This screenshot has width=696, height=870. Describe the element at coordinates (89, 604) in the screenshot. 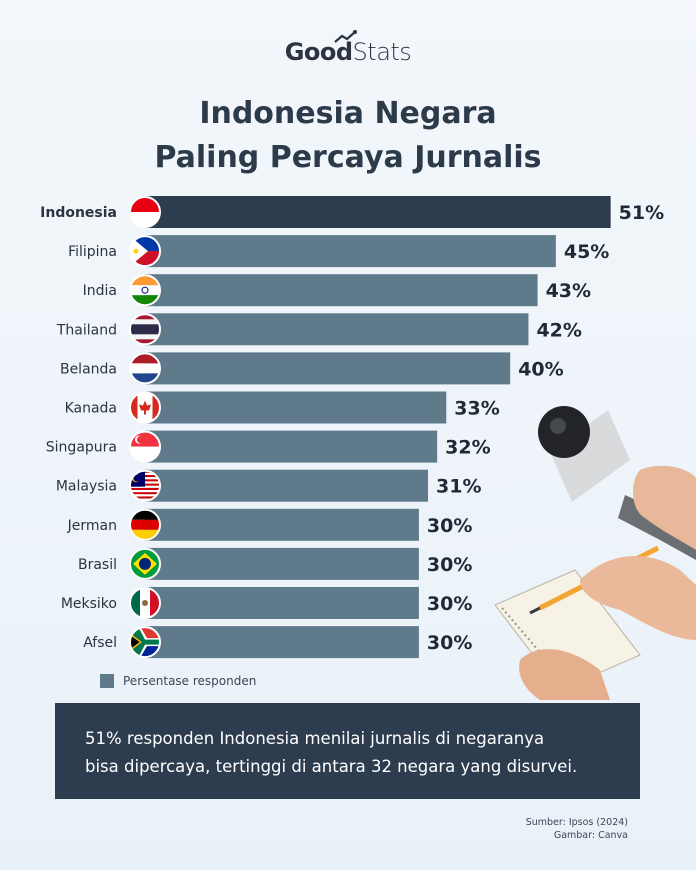

I see `category-label: Meksiko` at that location.